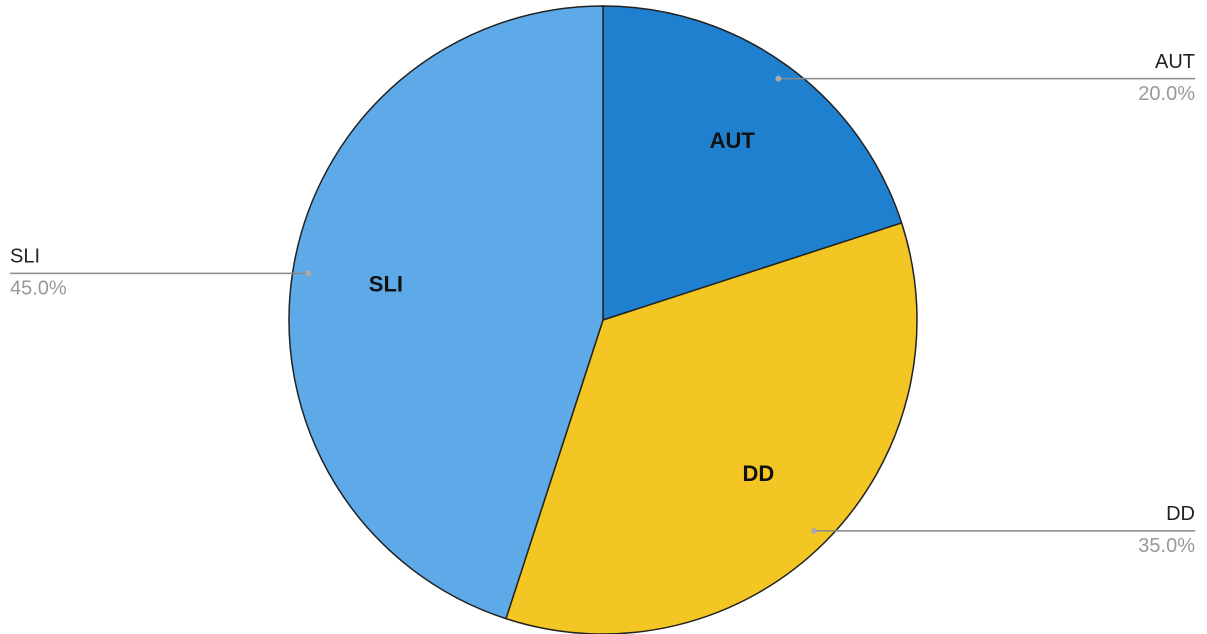 This screenshot has width=1207, height=634. Describe the element at coordinates (1166, 546) in the screenshot. I see `outer-value: 35.0%` at that location.